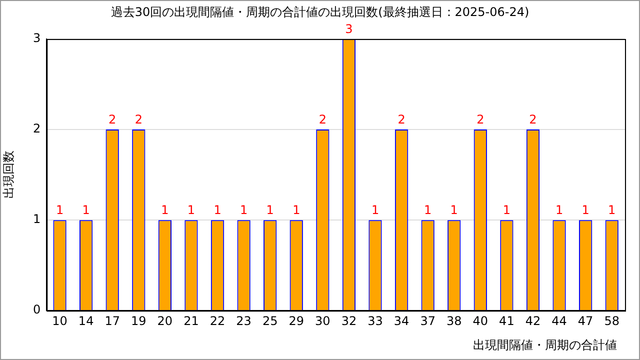  What do you see at coordinates (165, 321) in the screenshot?
I see `x-tick-label: 20` at bounding box center [165, 321].